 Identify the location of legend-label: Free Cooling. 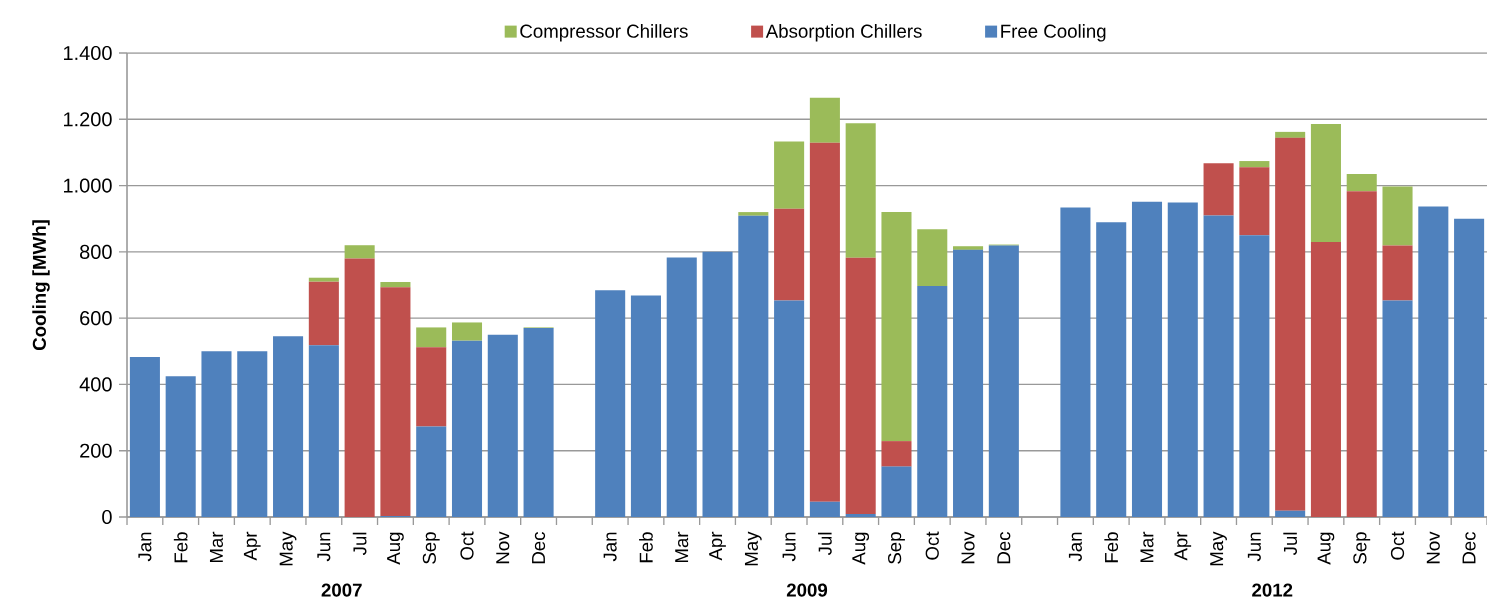
(1053, 33).